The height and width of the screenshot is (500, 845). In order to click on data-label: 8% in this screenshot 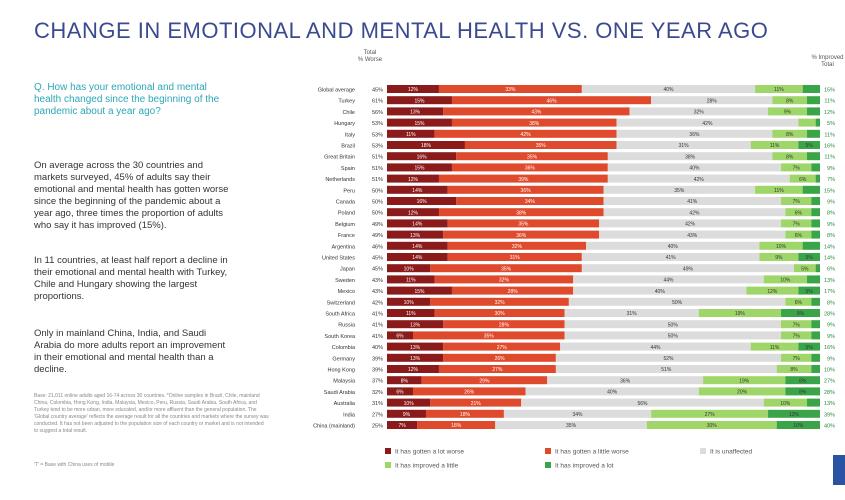, I will do `click(790, 157)`.